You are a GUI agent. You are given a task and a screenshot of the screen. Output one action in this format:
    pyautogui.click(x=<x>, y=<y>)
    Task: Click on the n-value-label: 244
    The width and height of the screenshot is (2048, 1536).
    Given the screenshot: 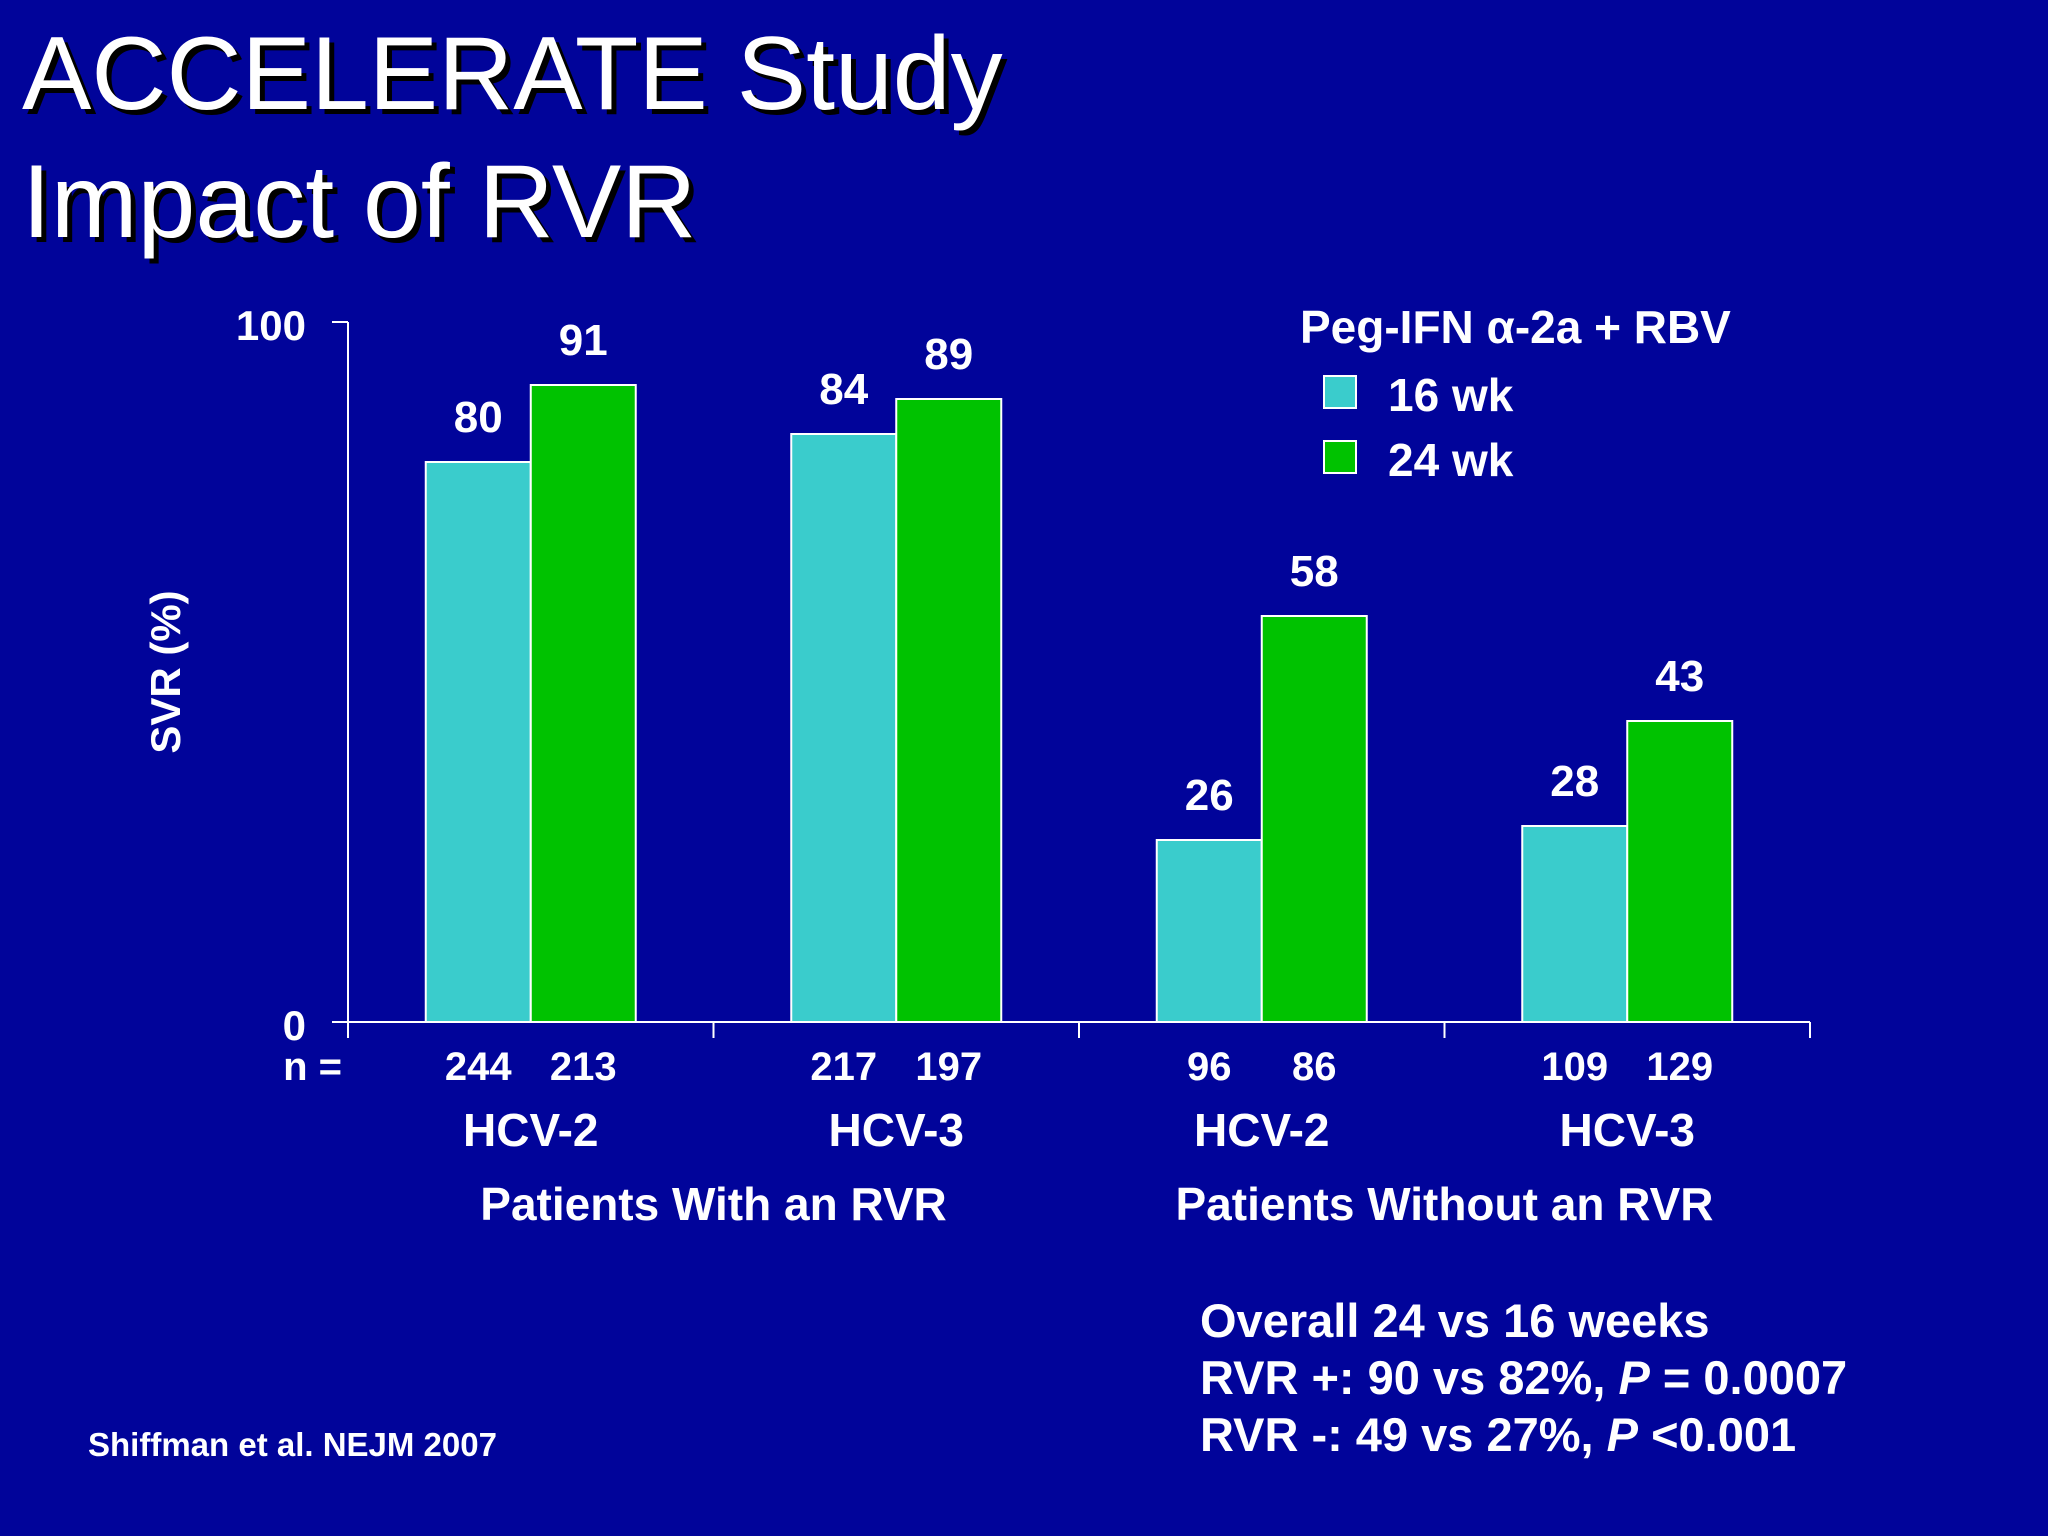 What is the action you would take?
    pyautogui.click(x=478, y=1067)
    